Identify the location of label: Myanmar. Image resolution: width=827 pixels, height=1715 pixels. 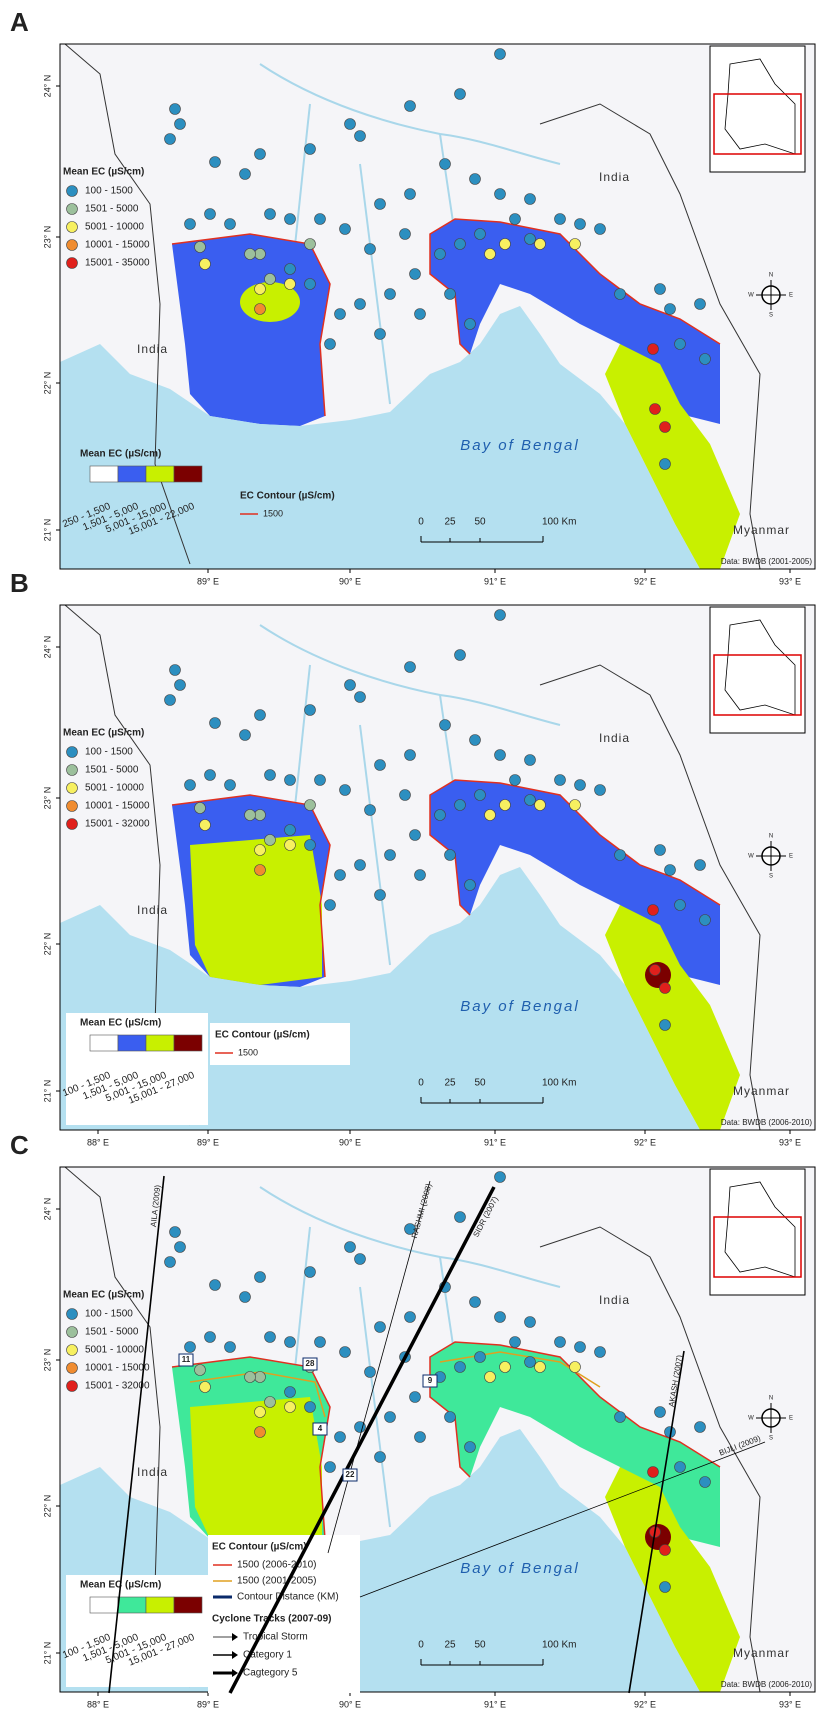
(761, 1653).